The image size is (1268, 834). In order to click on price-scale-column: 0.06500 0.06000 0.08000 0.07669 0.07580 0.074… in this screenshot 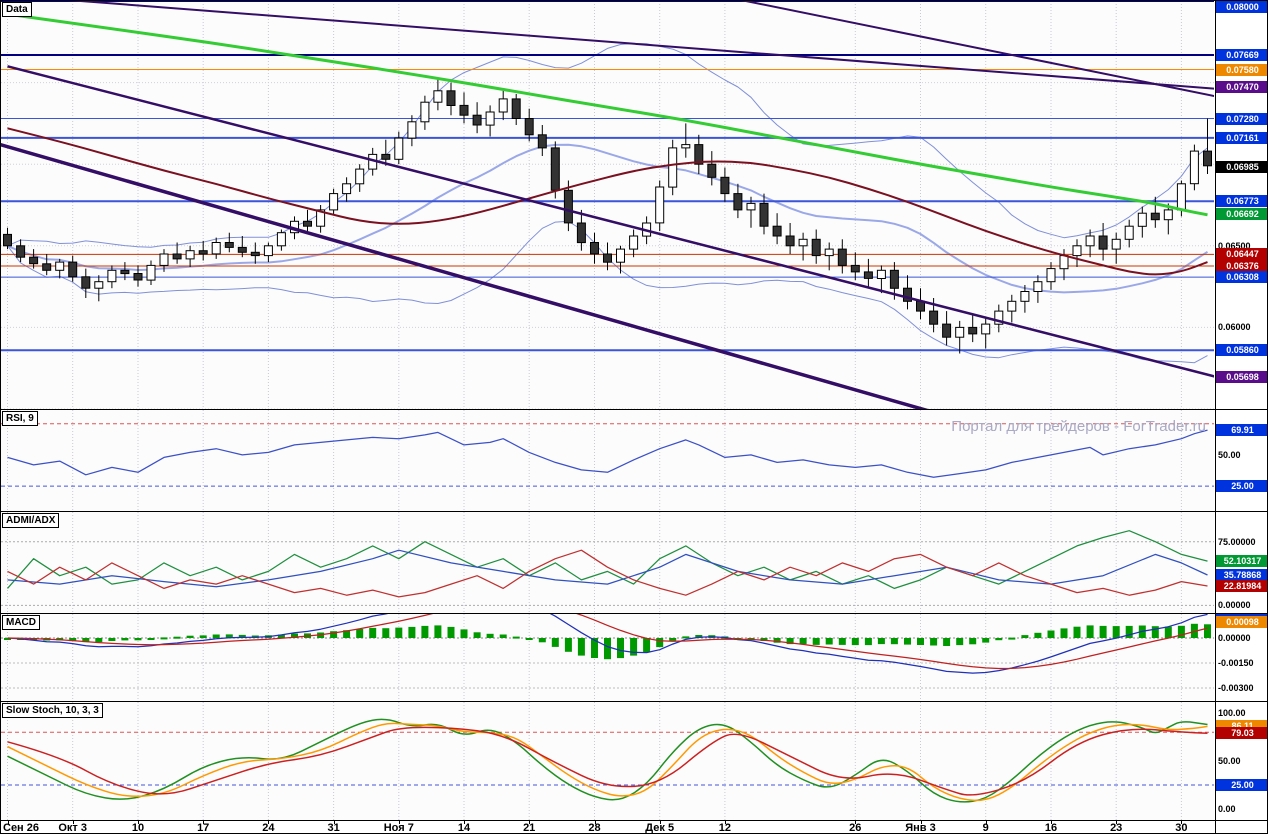, I will do `click(1241, 417)`.